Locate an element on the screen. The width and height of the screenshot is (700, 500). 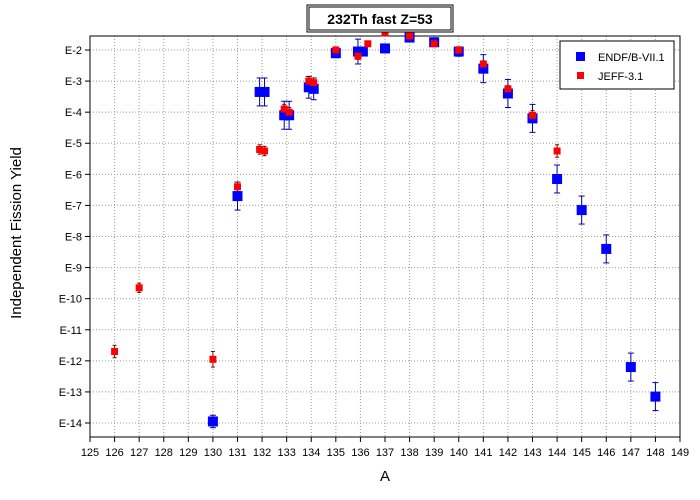
y-tick-label: E-4 is located at coordinates (73, 113).